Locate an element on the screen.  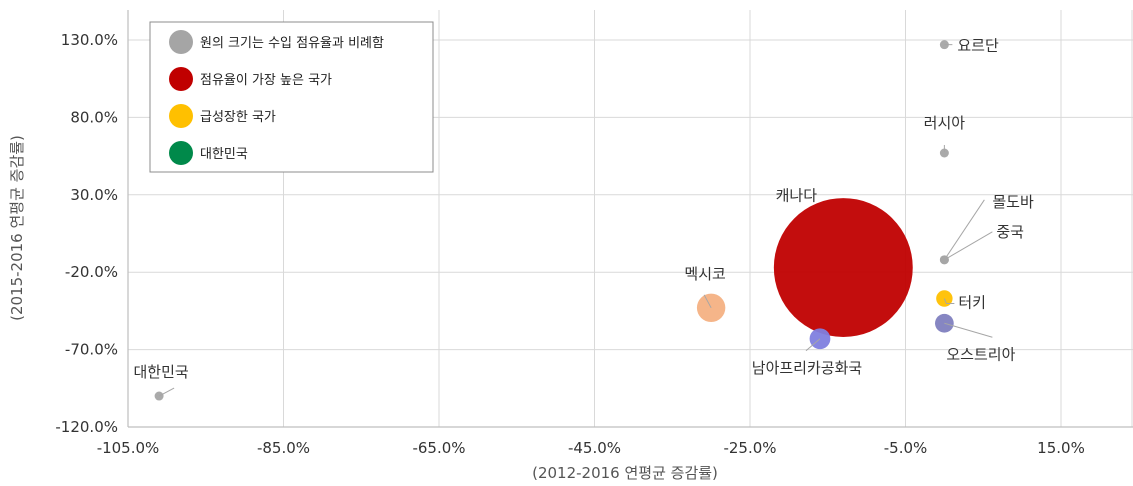
y-axis-title: (2015-2016 연평균 증감률) is located at coordinates (17, 228).